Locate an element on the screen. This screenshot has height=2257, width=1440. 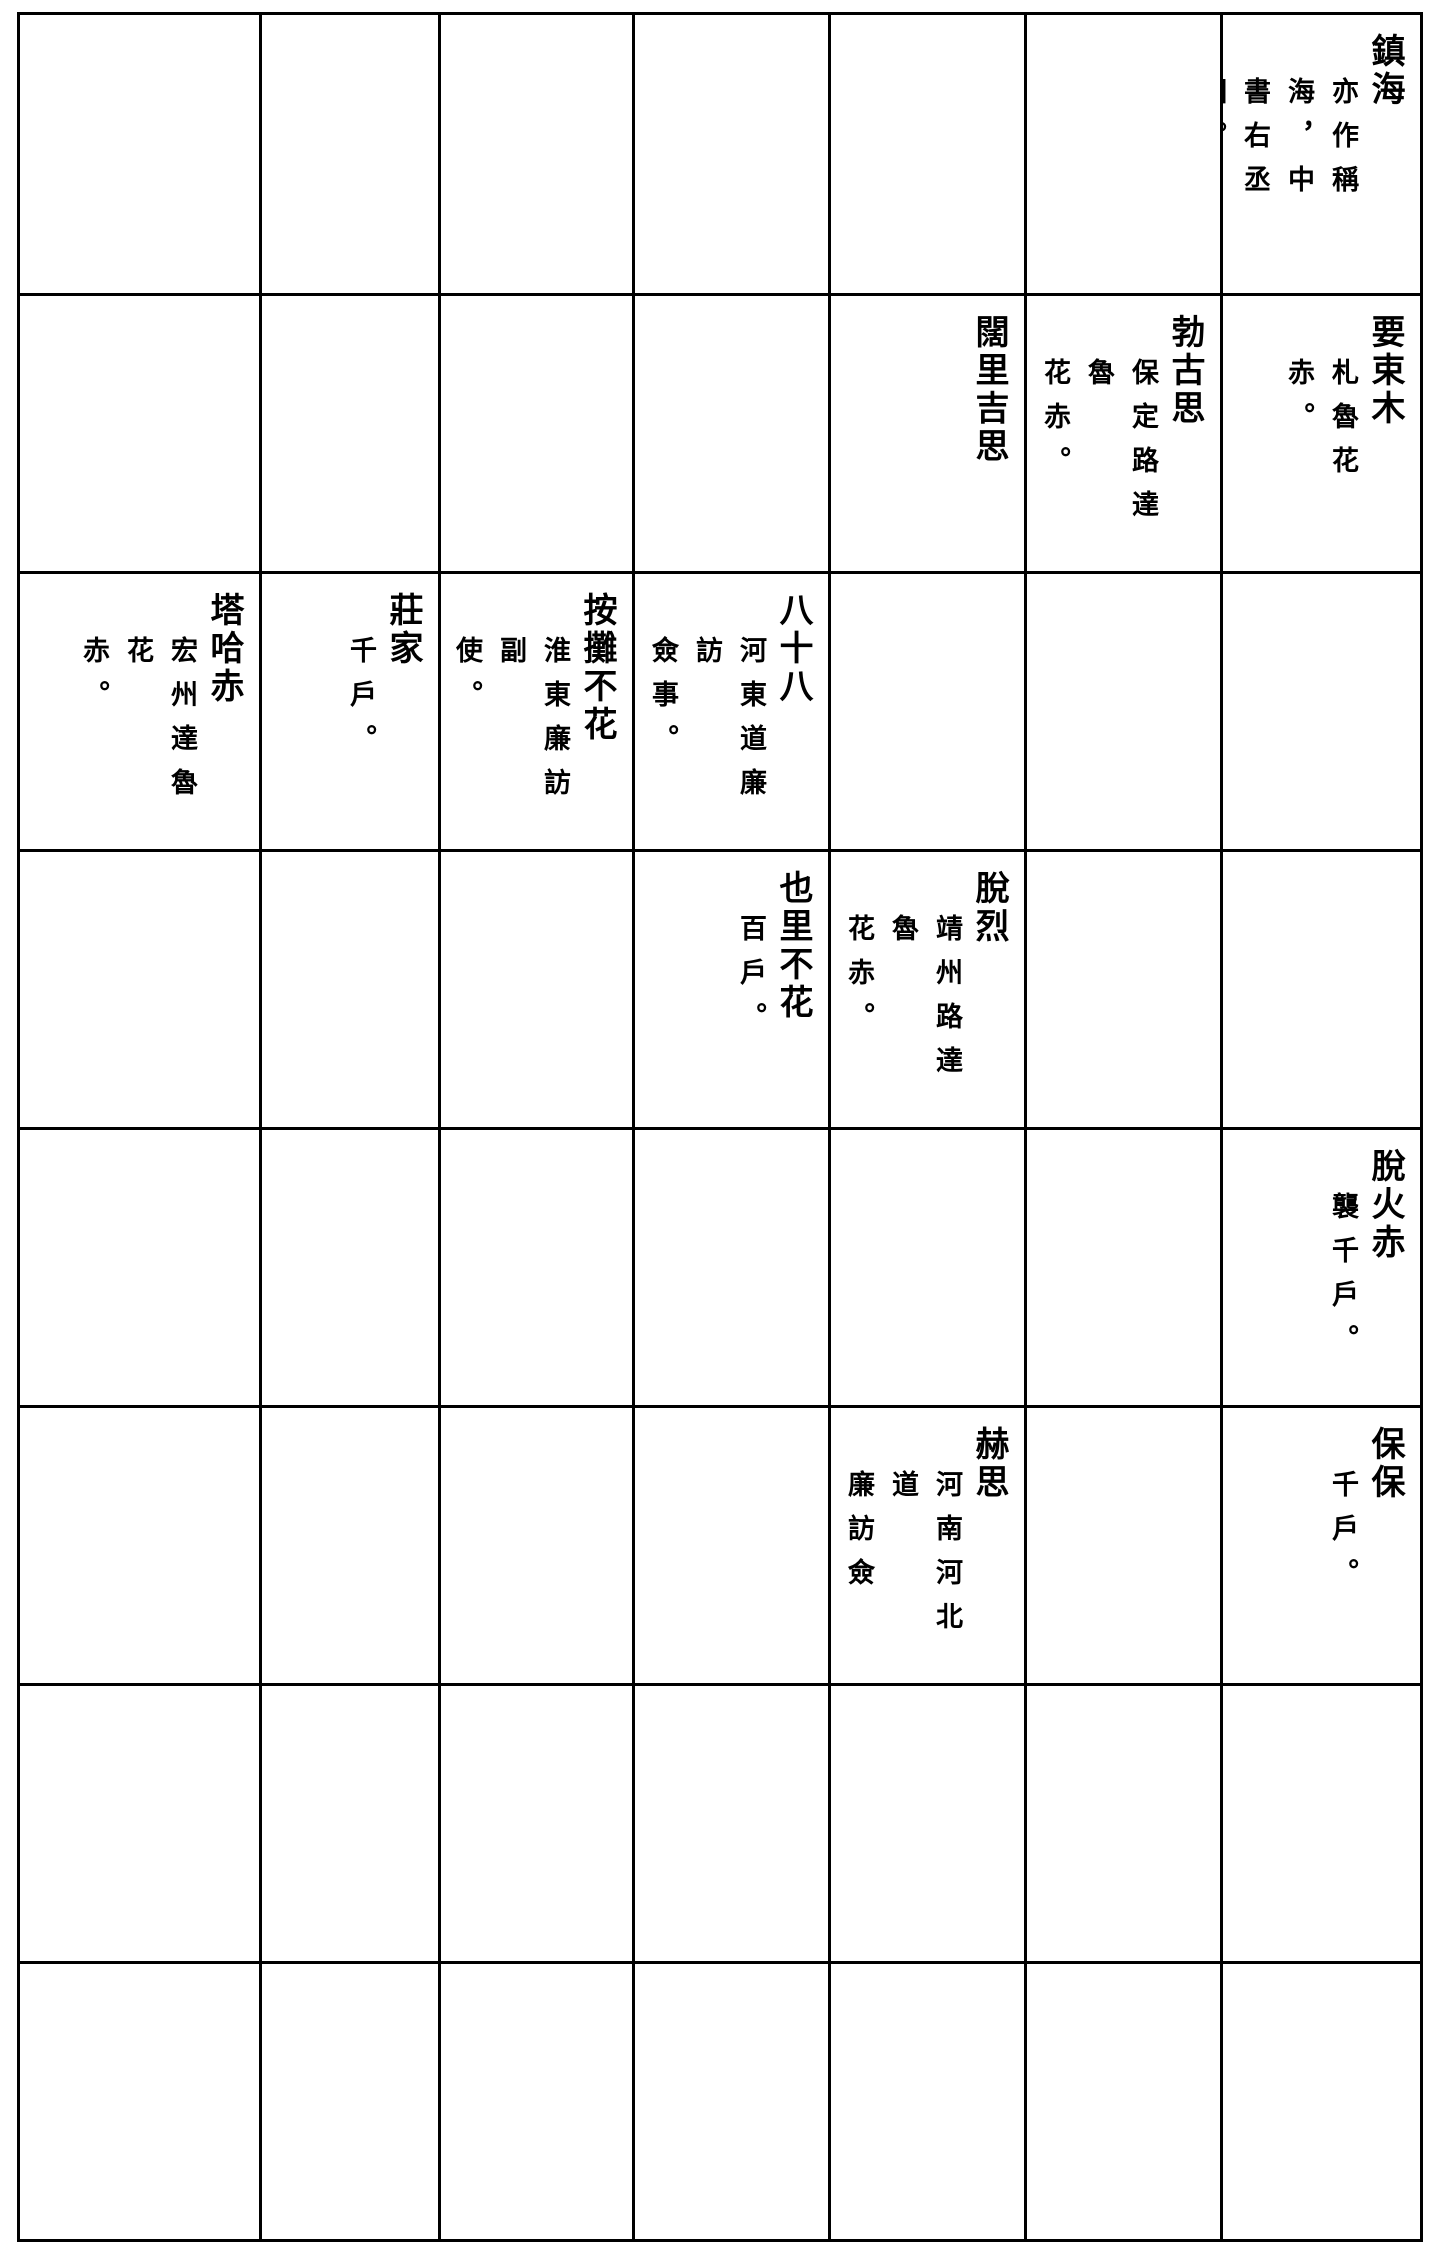
annotation-line: 襲千戶。 is located at coordinates (1342, 1280).